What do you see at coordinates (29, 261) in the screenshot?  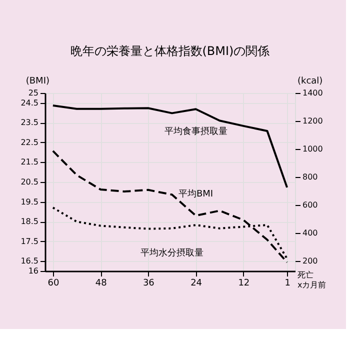 I see `y-tick-label: 16.5` at bounding box center [29, 261].